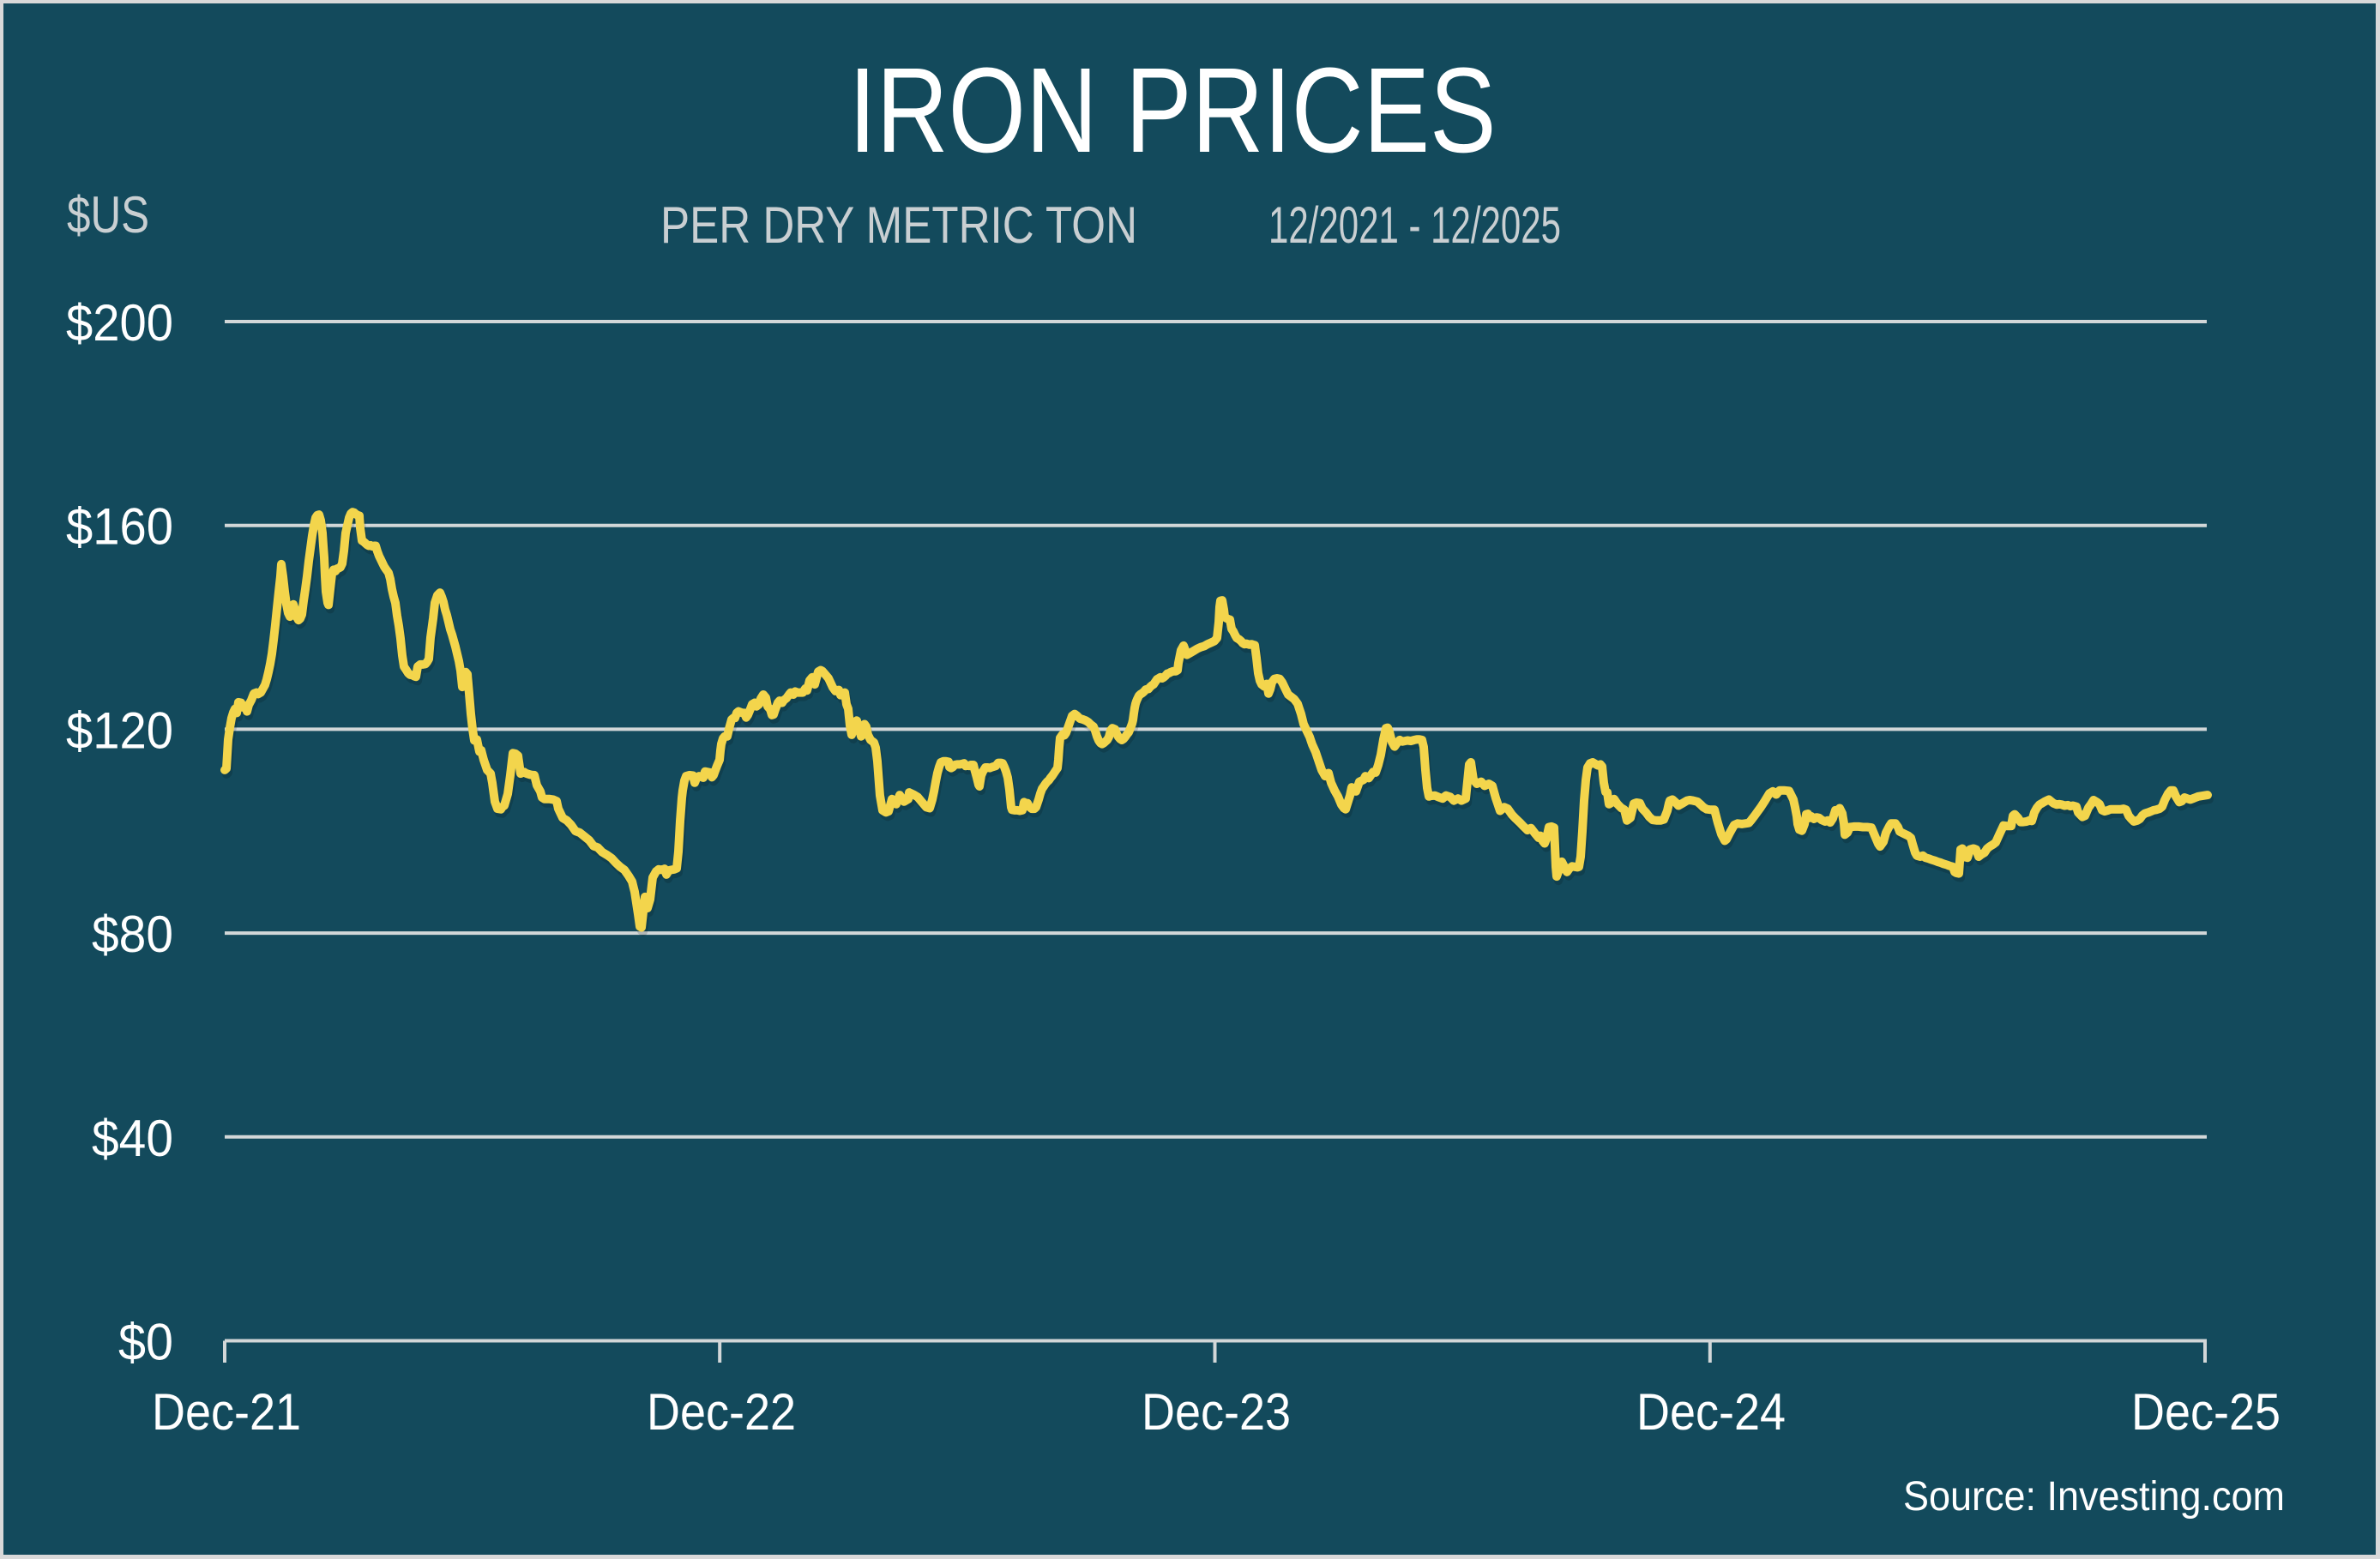 This screenshot has width=2380, height=1559. What do you see at coordinates (2206, 1412) in the screenshot?
I see `svg-text: Dec-25` at bounding box center [2206, 1412].